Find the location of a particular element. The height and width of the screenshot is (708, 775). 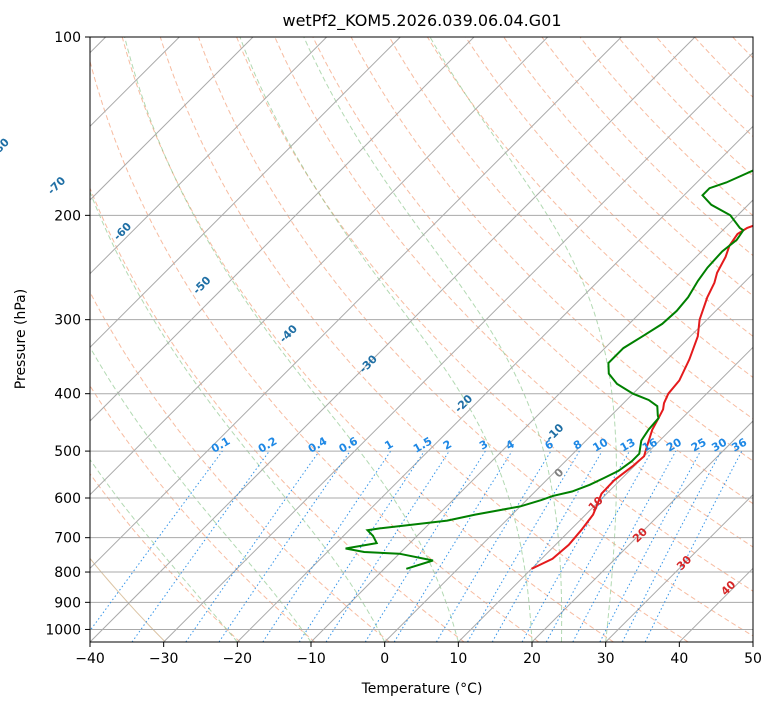

x-tick-label: 40 is located at coordinates (679, 659).